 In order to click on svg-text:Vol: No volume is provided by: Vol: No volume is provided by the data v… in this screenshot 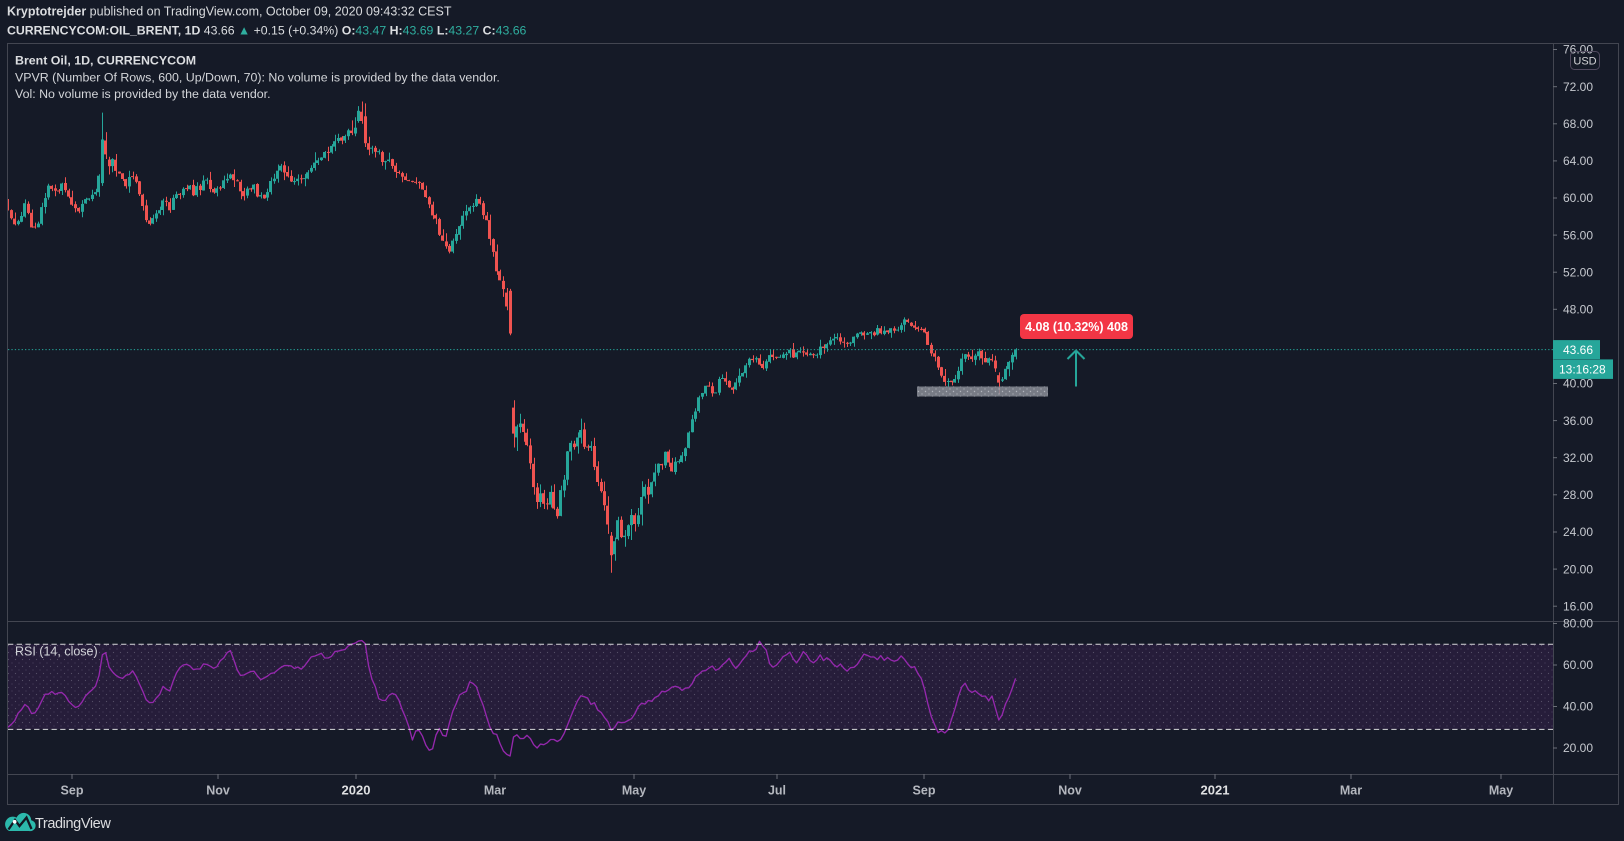, I will do `click(143, 94)`.